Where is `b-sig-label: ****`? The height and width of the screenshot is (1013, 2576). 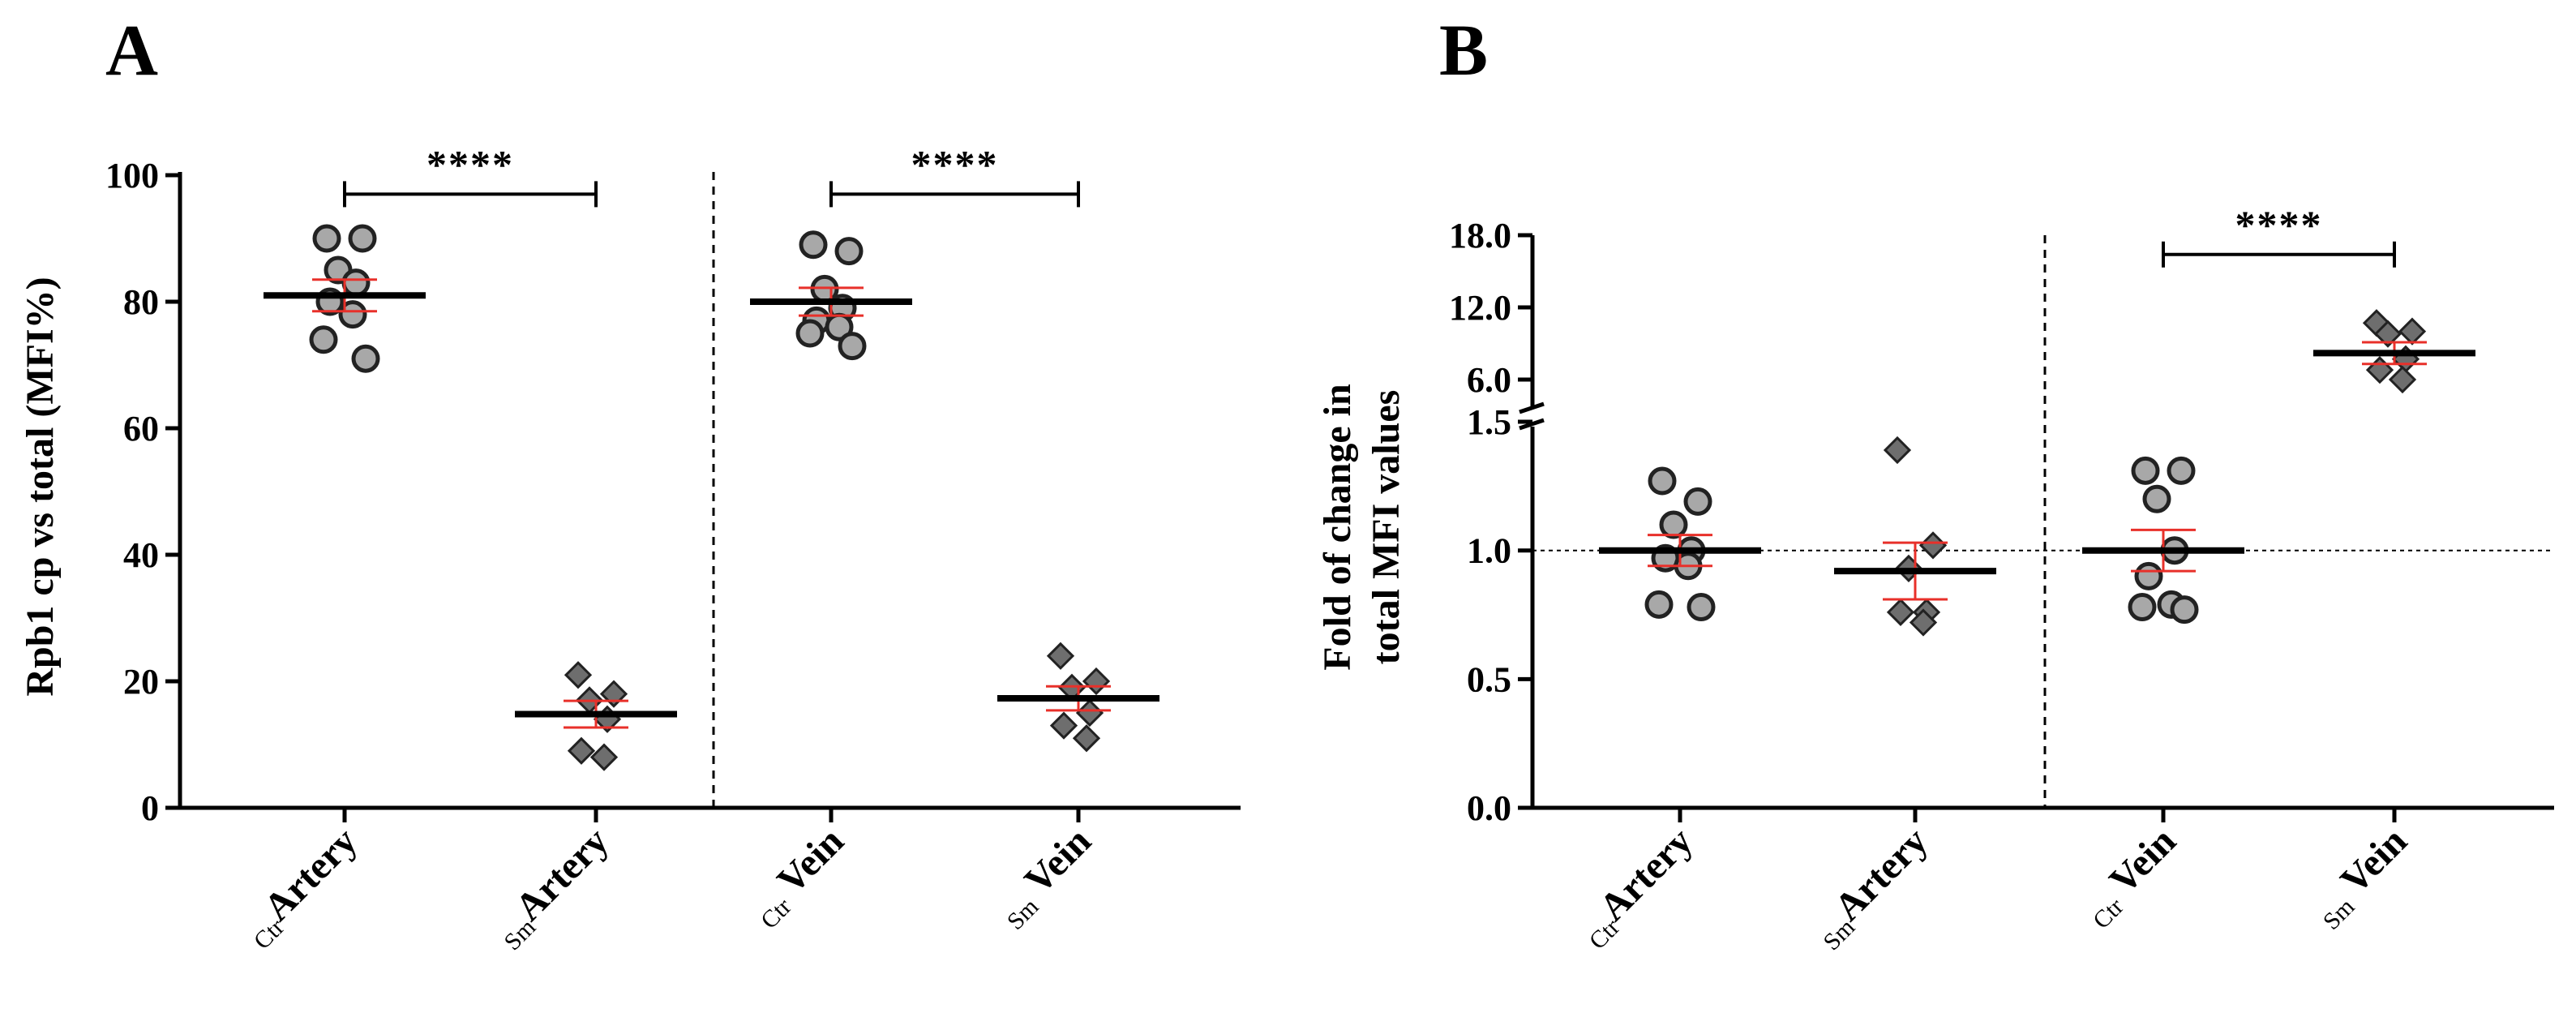 b-sig-label: **** is located at coordinates (2279, 224).